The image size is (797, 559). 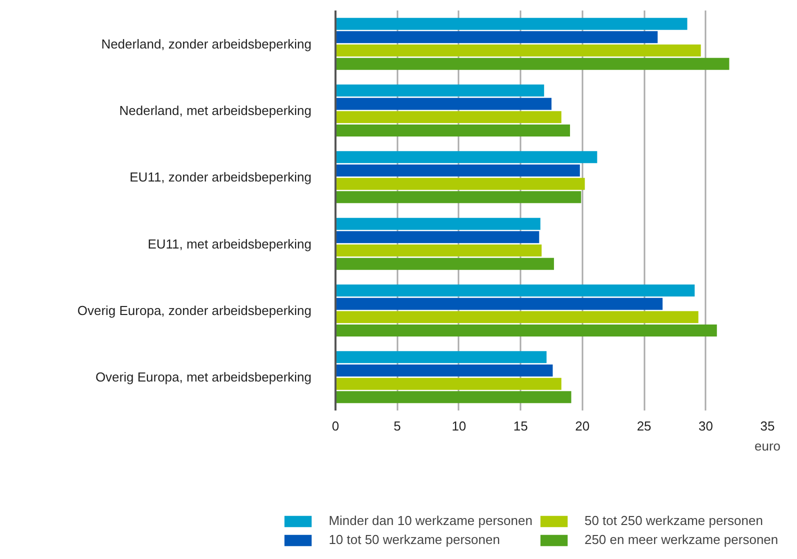 What do you see at coordinates (430, 520) in the screenshot?
I see `legend-label: Minder dan 10 werkzame personen` at bounding box center [430, 520].